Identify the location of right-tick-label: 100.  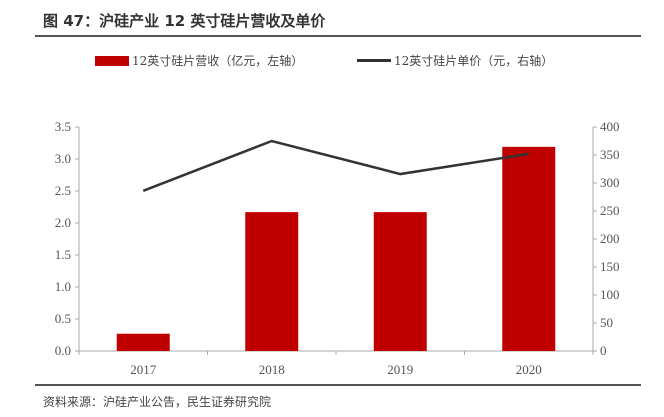
(610, 294).